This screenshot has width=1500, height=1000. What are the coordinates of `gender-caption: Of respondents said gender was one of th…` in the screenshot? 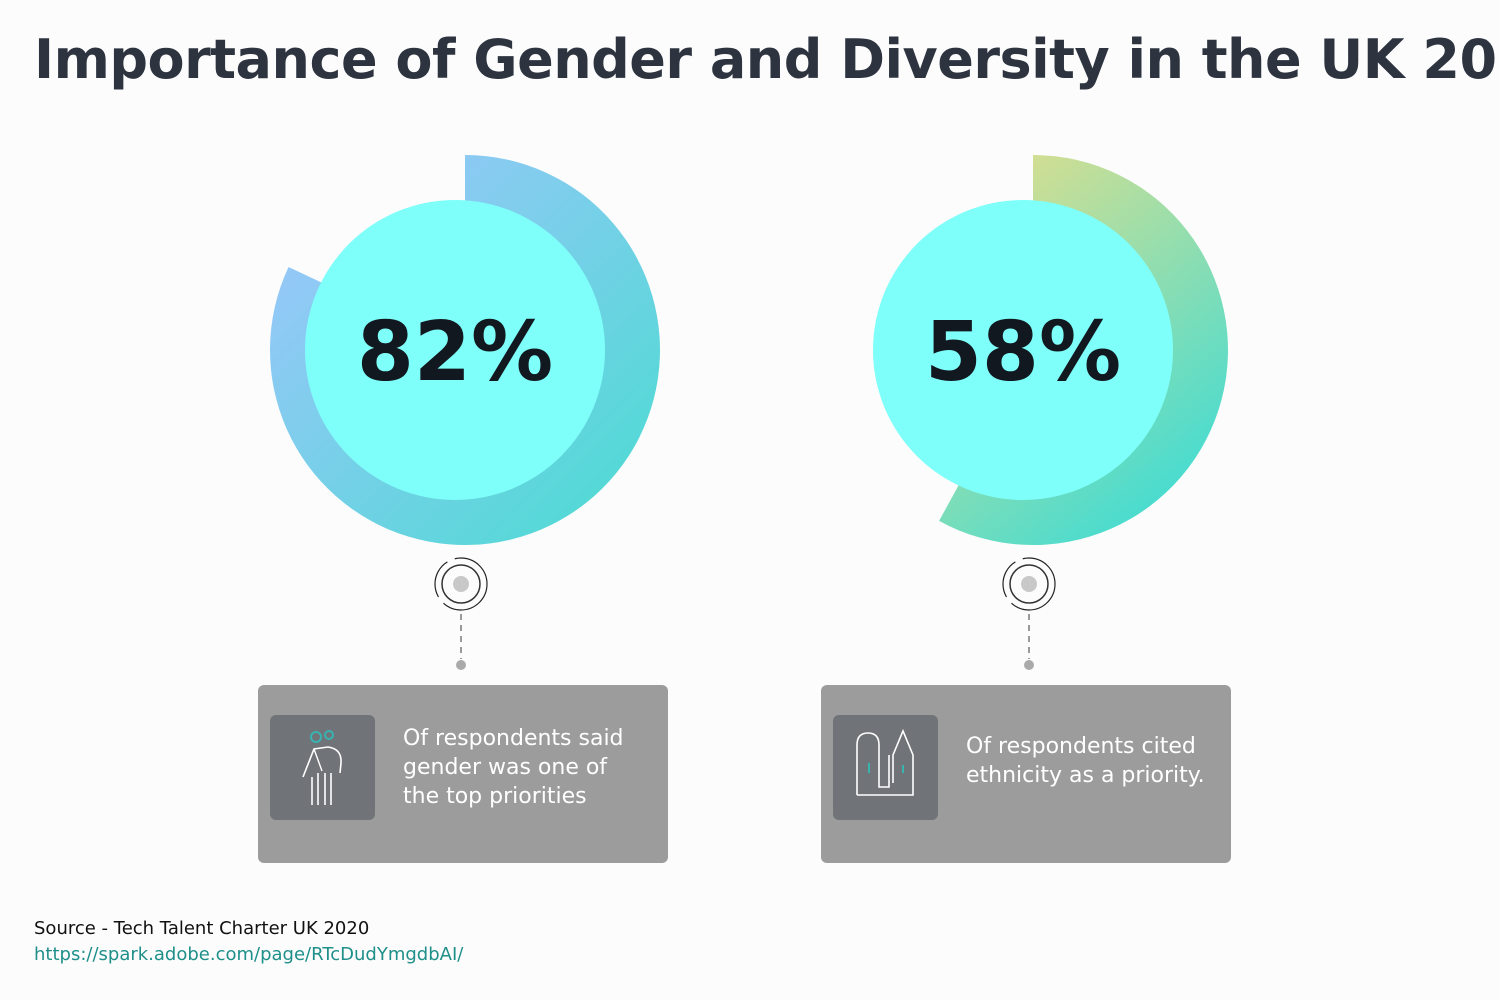 It's located at (513, 767).